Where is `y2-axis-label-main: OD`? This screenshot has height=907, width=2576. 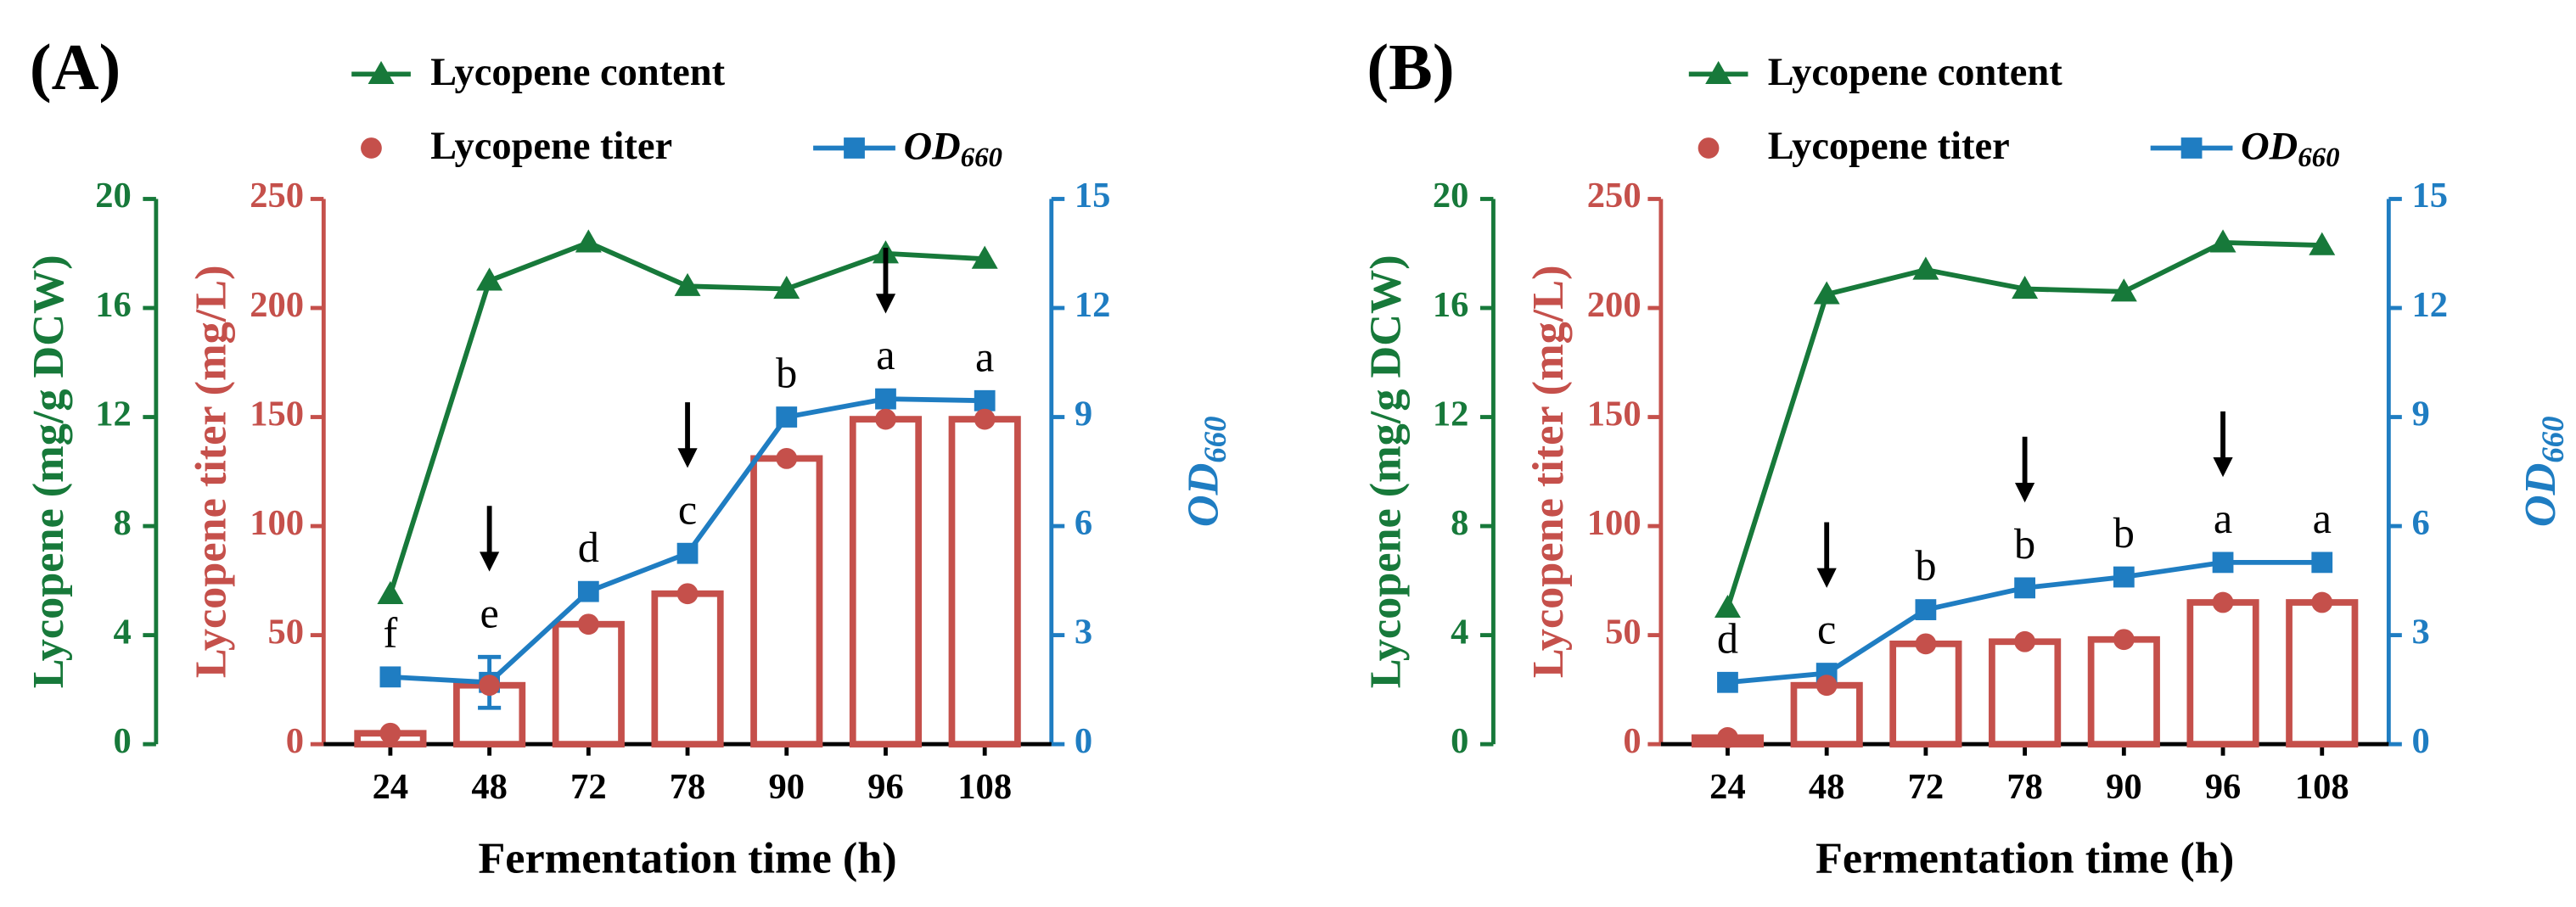
y2-axis-label-main: OD is located at coordinates (2540, 495).